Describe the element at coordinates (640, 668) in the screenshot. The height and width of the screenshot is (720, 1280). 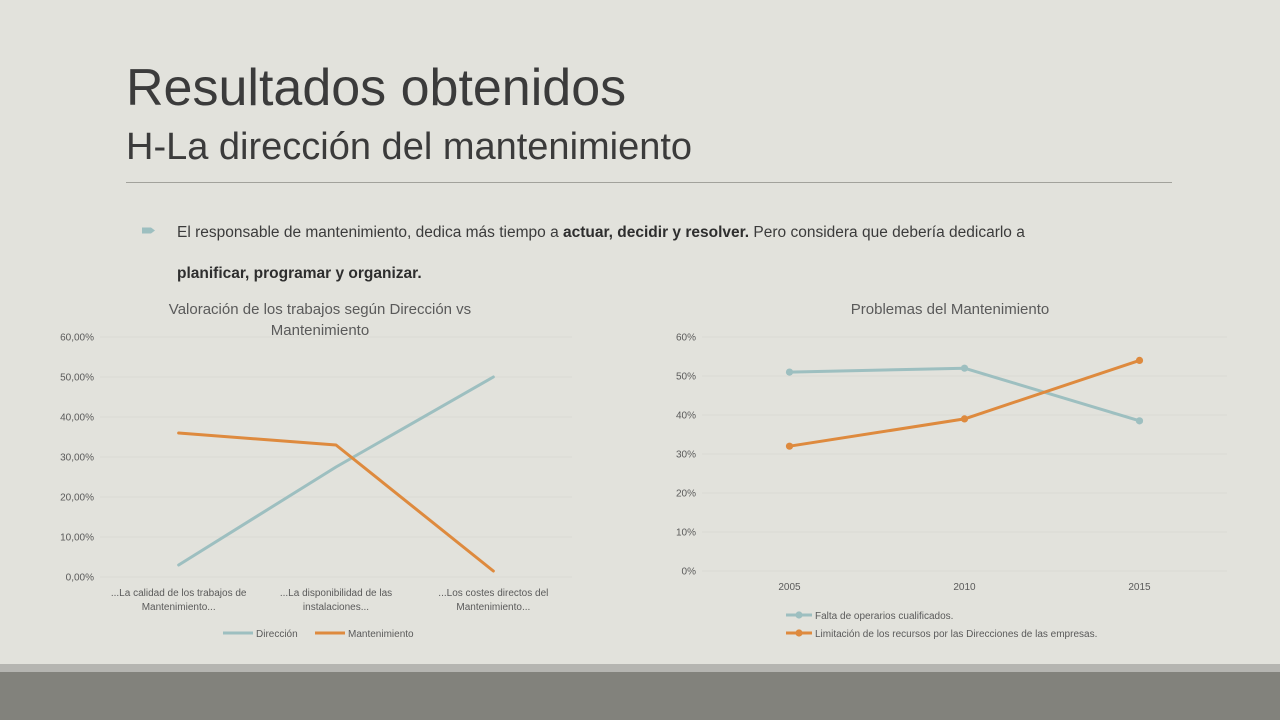
I see `footer-strip` at that location.